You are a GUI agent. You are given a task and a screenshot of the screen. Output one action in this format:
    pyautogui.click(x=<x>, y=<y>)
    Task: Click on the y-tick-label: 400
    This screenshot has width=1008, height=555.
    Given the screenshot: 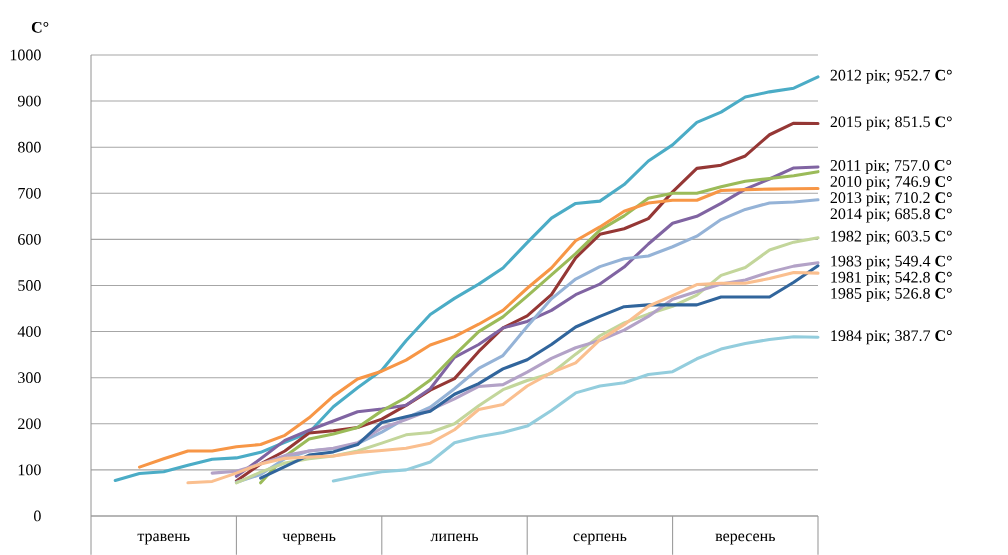 What is the action you would take?
    pyautogui.click(x=29, y=331)
    